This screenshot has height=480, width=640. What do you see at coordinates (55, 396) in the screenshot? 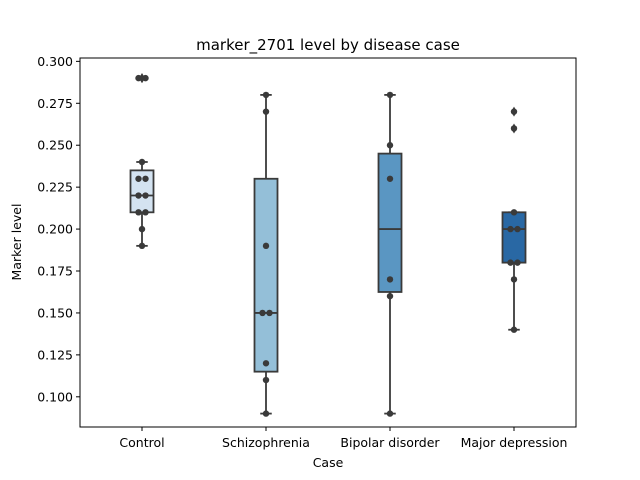
I see `y-tick-label: 0.100` at bounding box center [55, 396].